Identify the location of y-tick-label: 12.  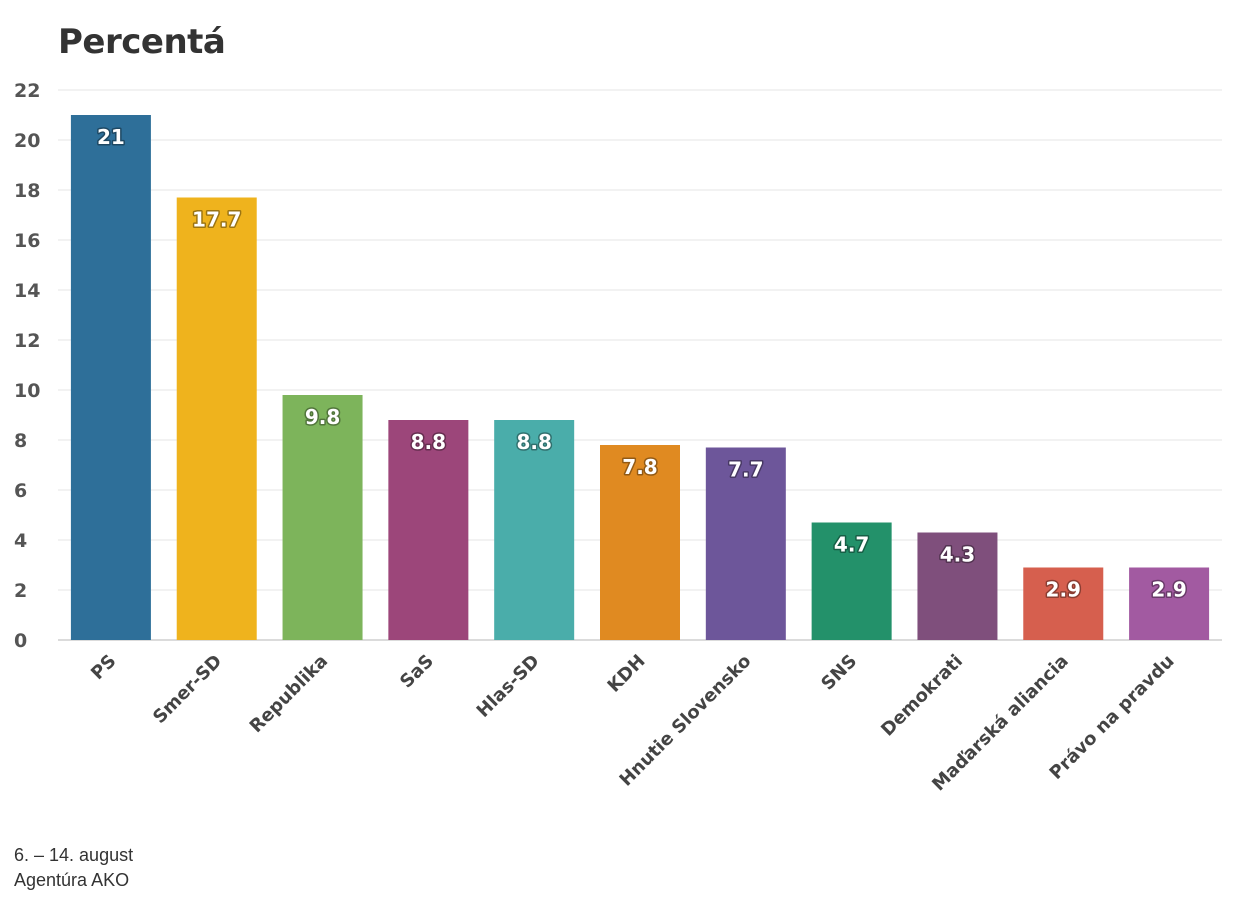
(27, 341).